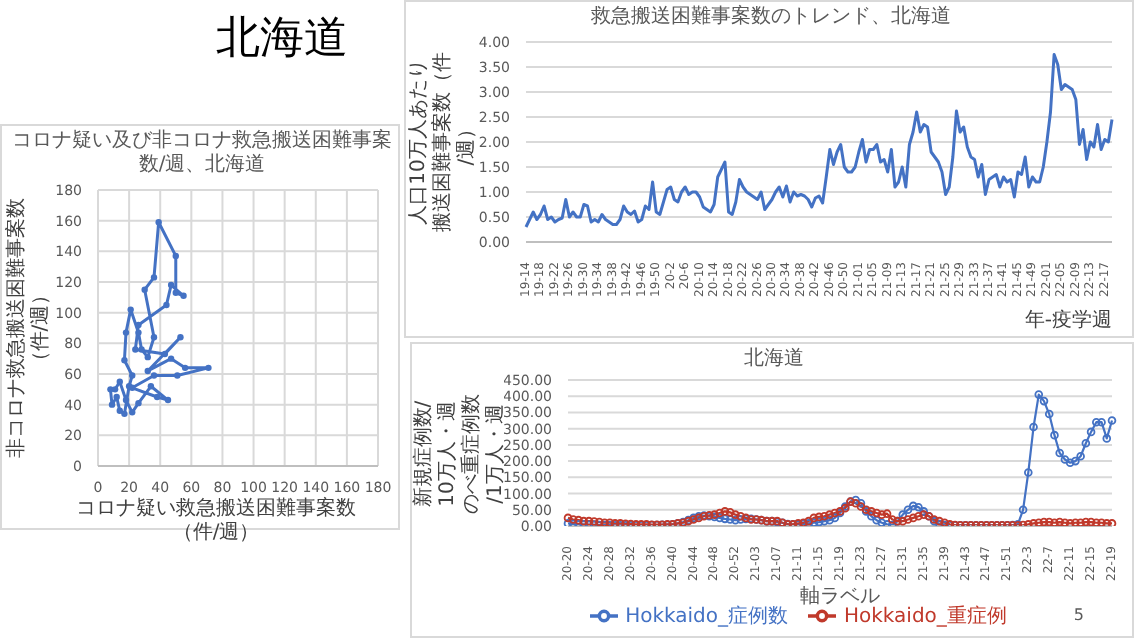 The height and width of the screenshot is (640, 1138). What do you see at coordinates (459, 455) in the screenshot?
I see `y-axis-title: 新規症例数/10万人・週のべ重症例数/1万人・週` at bounding box center [459, 455].